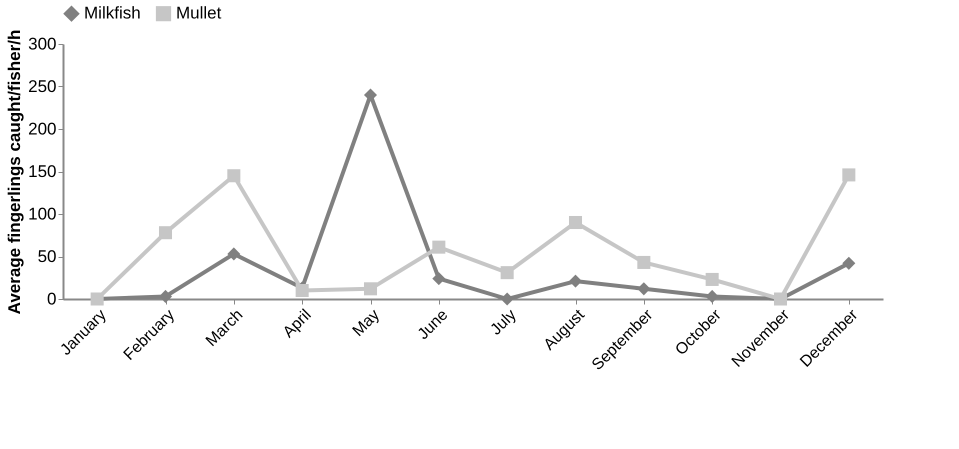 Image resolution: width=959 pixels, height=449 pixels. I want to click on y-tick-label: 250, so click(42, 86).